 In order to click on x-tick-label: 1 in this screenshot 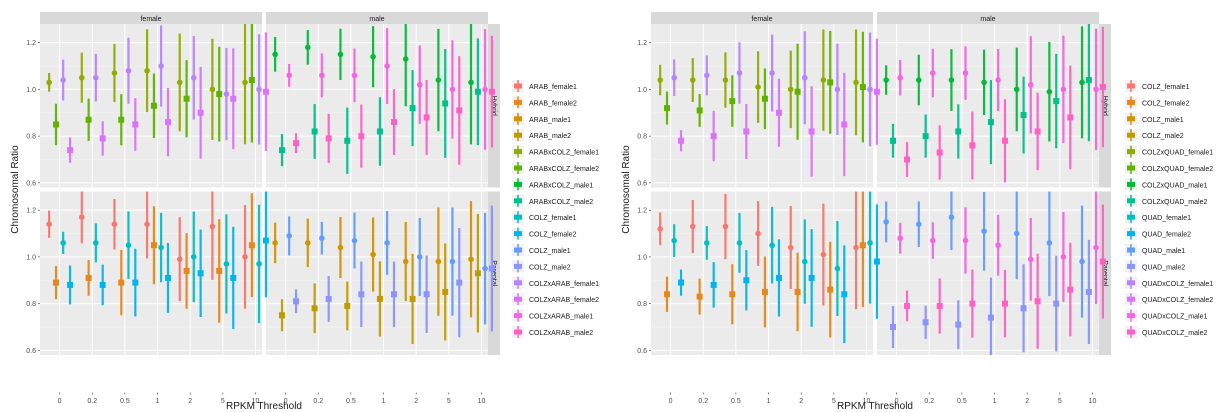, I will do `click(995, 401)`.